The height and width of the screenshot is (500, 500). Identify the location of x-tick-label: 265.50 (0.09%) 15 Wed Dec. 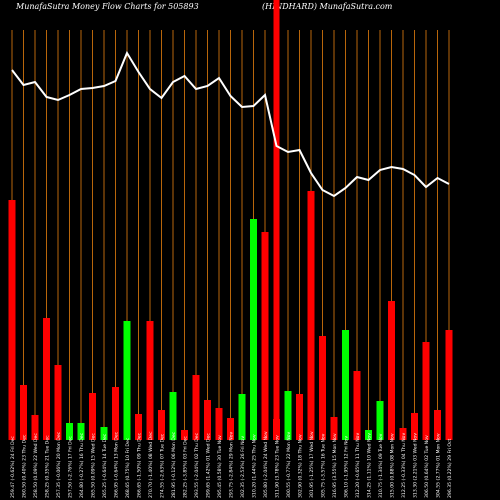
(94, 465).